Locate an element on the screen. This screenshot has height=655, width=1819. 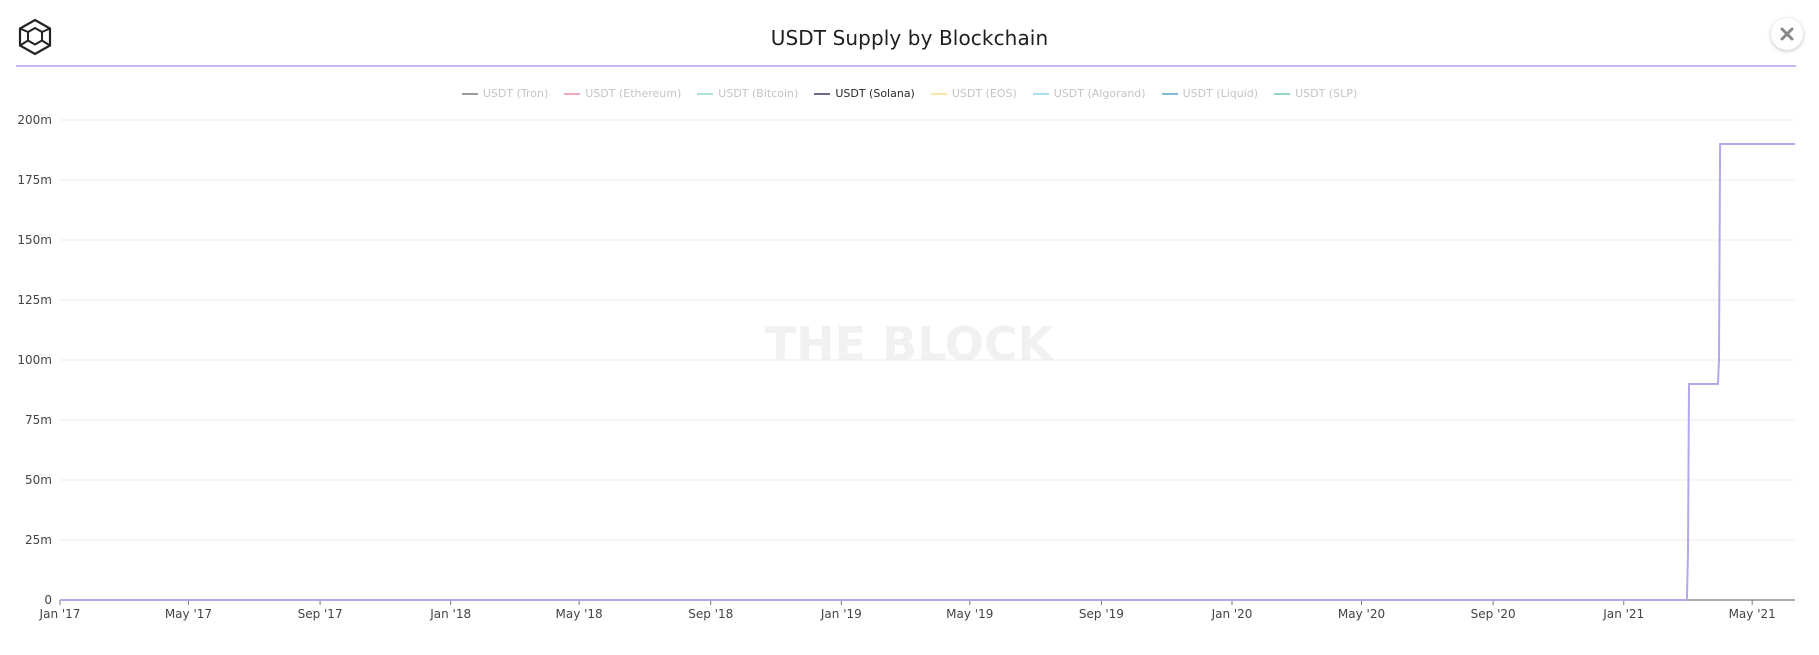
y-tick-label: 25m is located at coordinates (38, 540).